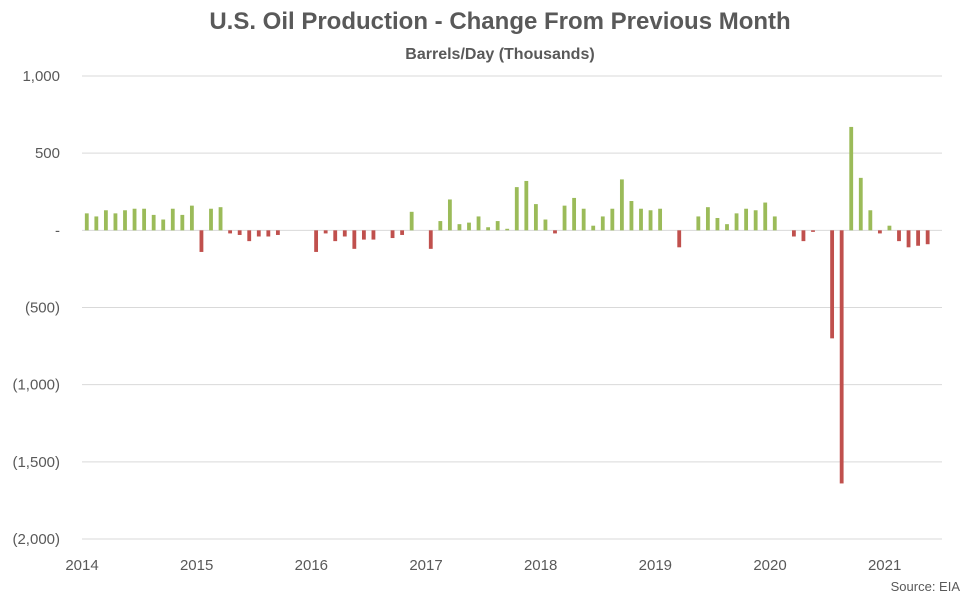 Image resolution: width=976 pixels, height=600 pixels. Describe the element at coordinates (884, 565) in the screenshot. I see `x-tick-label: 2021` at that location.